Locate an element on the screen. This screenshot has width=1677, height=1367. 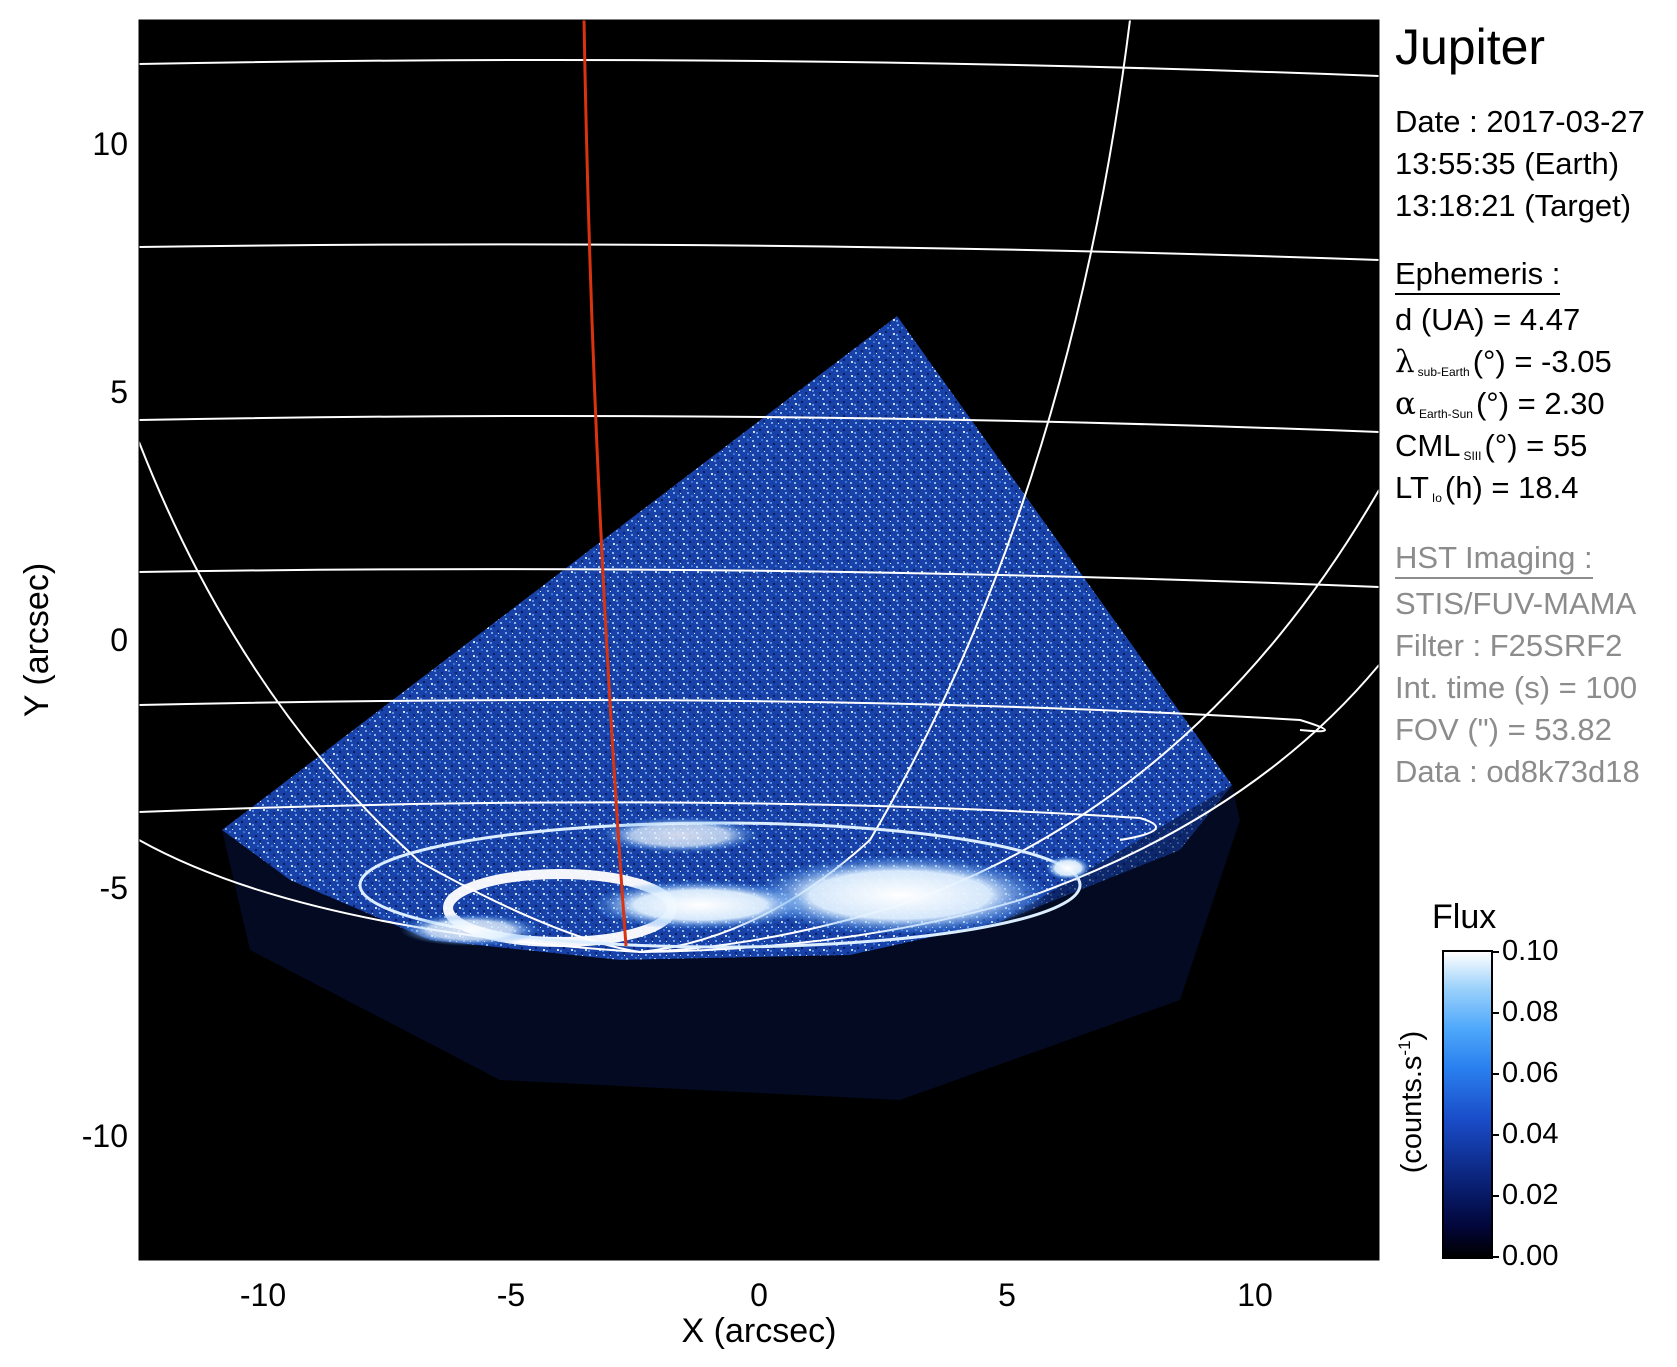
auroral-oval is located at coordinates (724, 883).